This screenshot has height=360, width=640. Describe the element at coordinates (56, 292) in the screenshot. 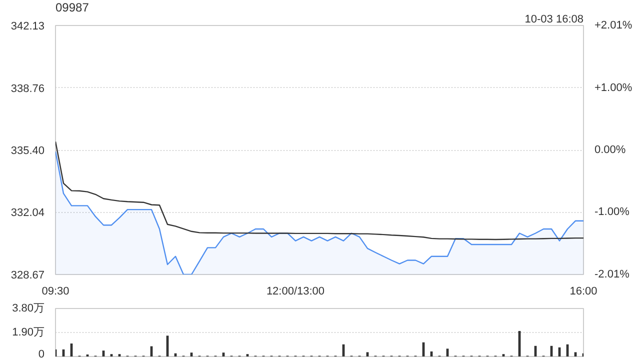

I see `x-tick-label: 09:30` at that location.